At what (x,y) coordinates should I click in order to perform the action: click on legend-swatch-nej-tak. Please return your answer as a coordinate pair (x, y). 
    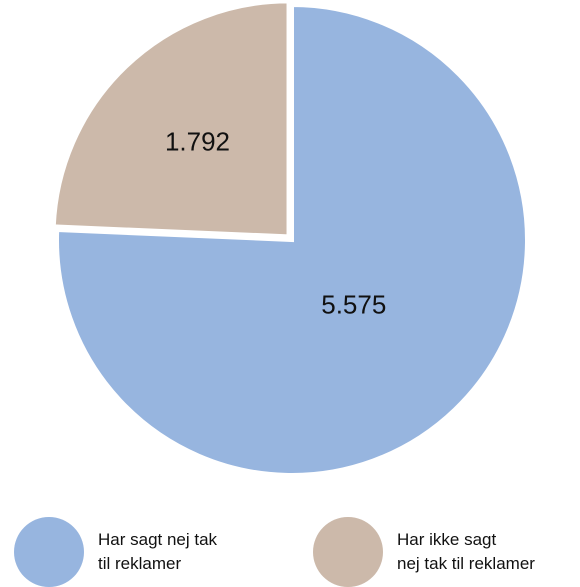
    Looking at the image, I should click on (49, 552).